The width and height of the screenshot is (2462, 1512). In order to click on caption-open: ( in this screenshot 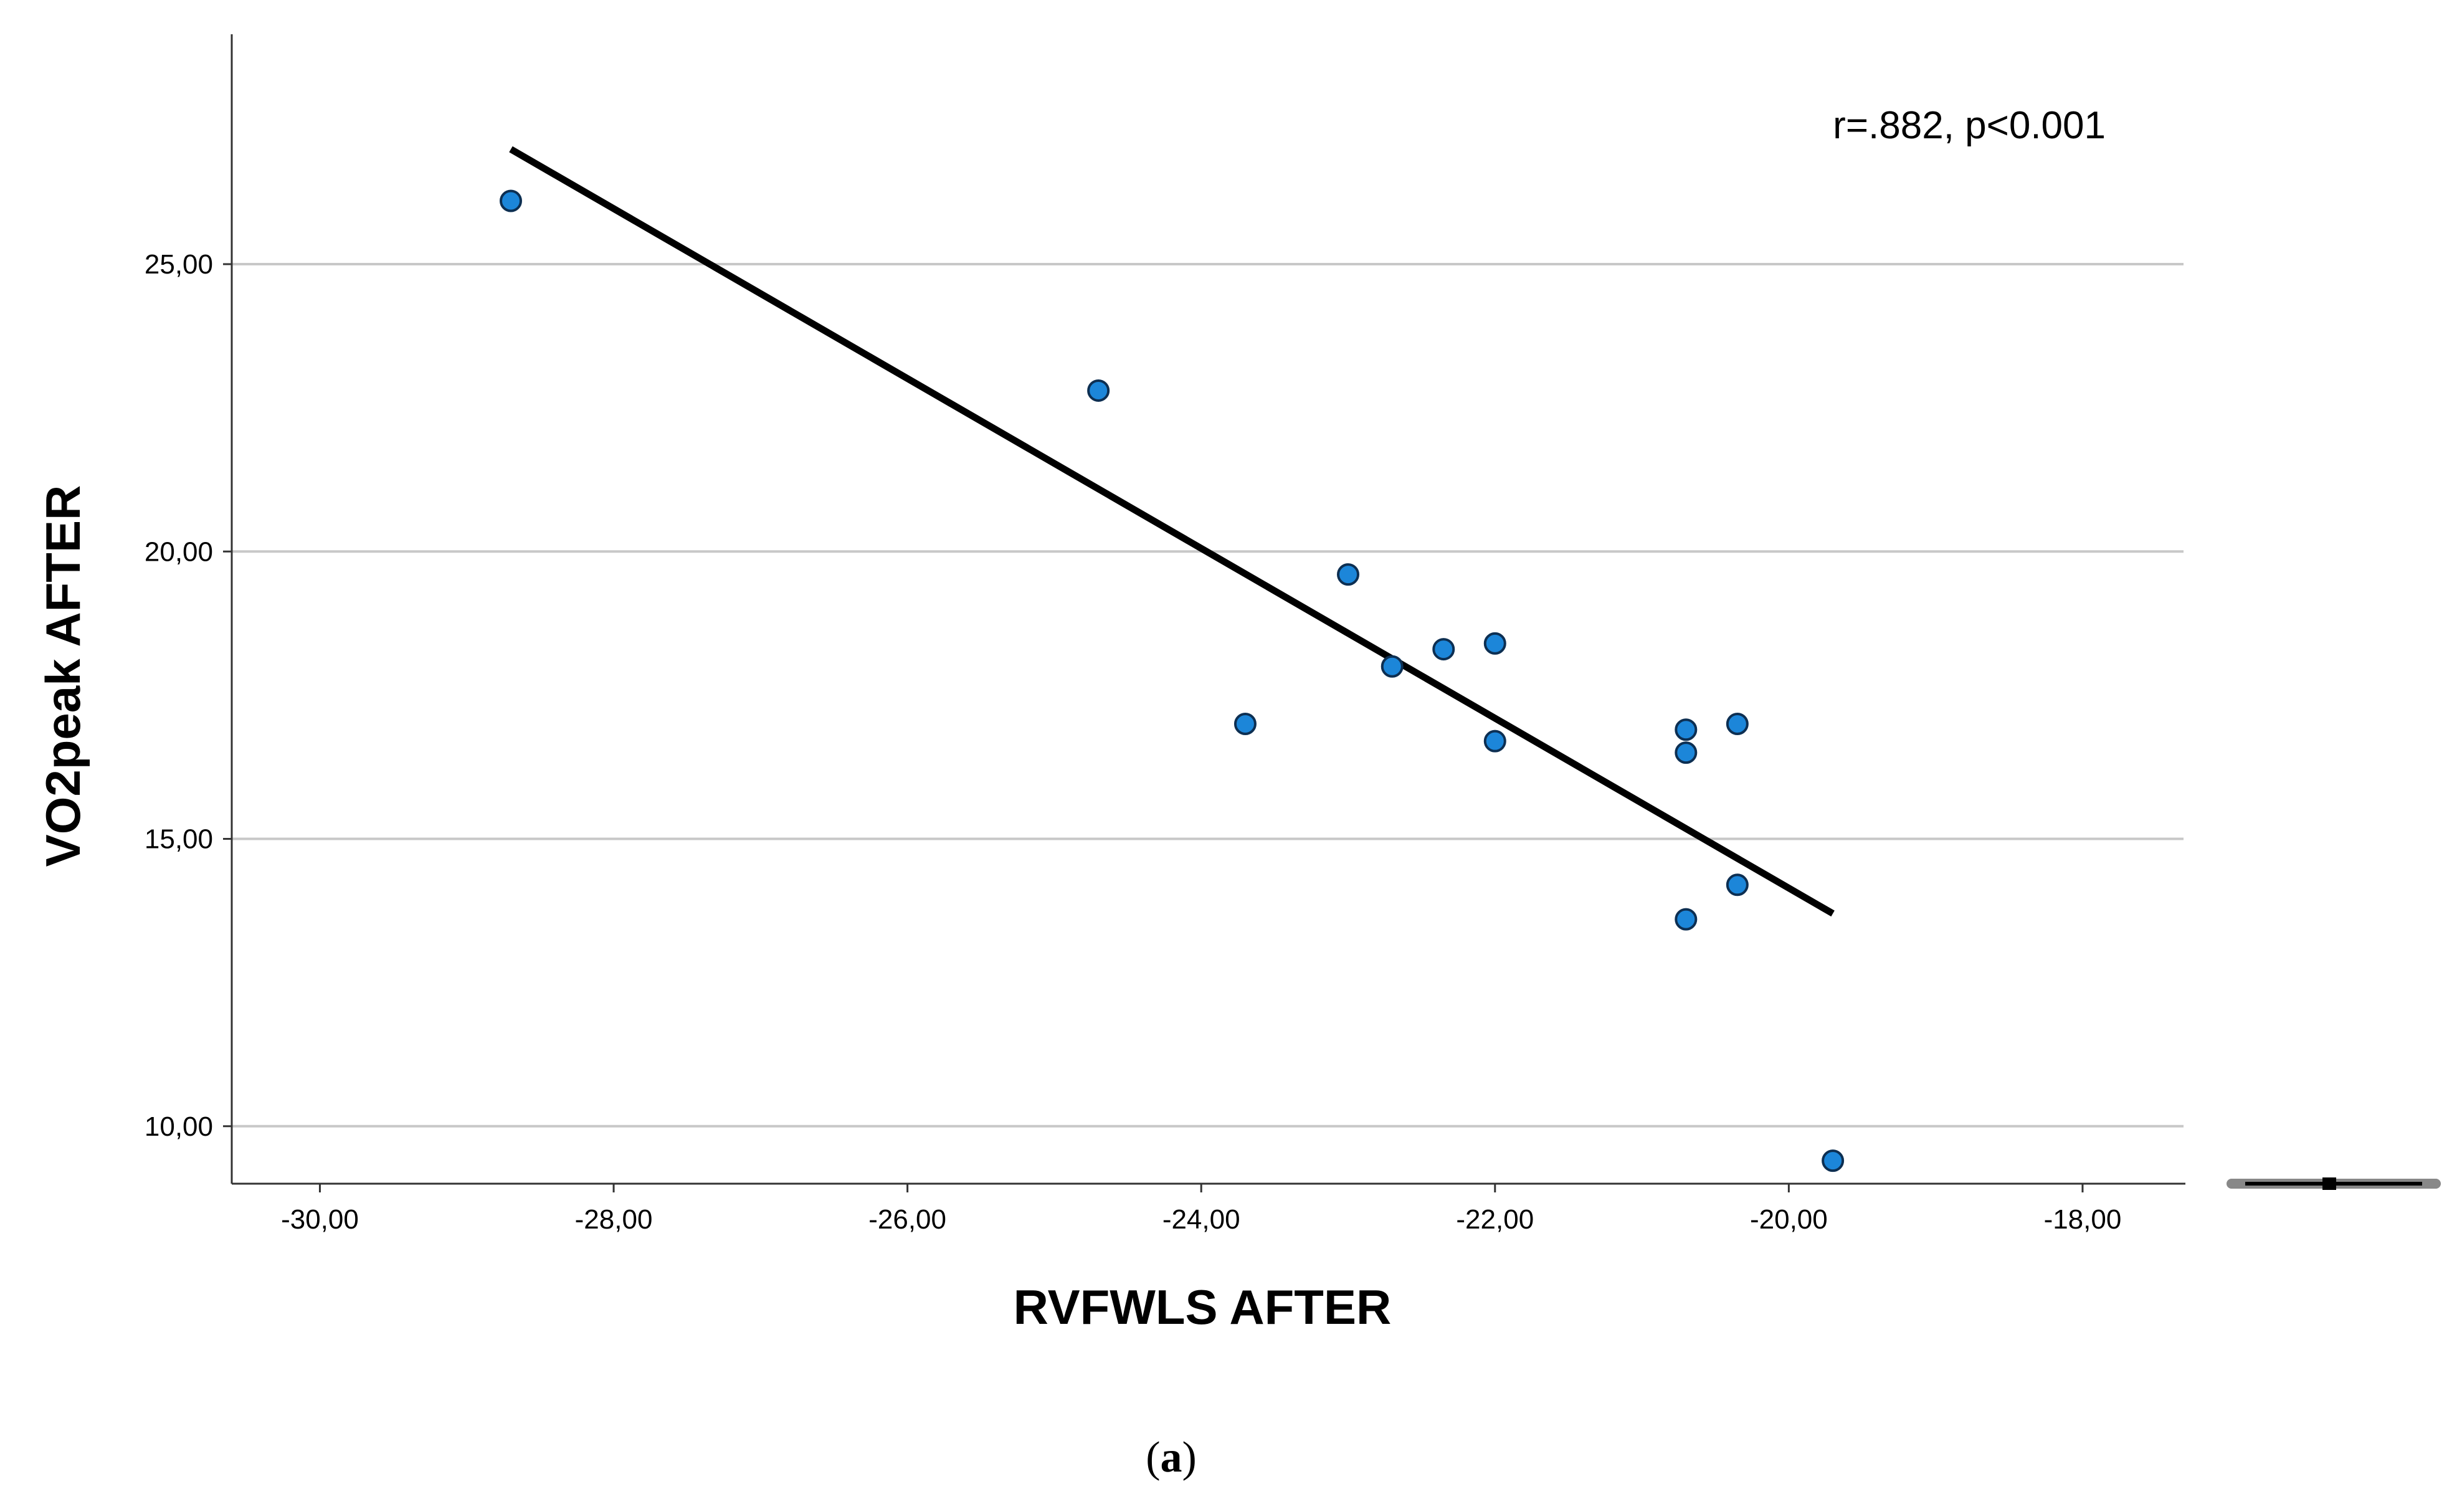, I will do `click(1153, 1458)`.